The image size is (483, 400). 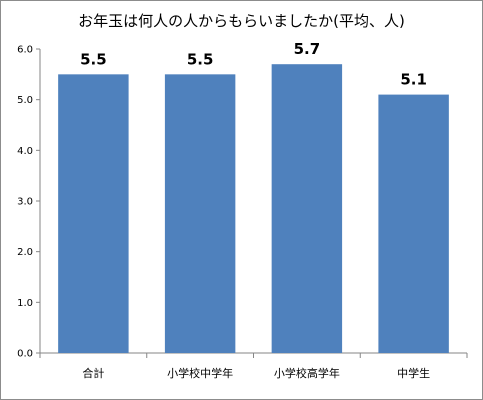 I want to click on y-axis: 0.0 1.0 2.0 3.0 4.0 5.0 6.0, so click(x=29, y=202).